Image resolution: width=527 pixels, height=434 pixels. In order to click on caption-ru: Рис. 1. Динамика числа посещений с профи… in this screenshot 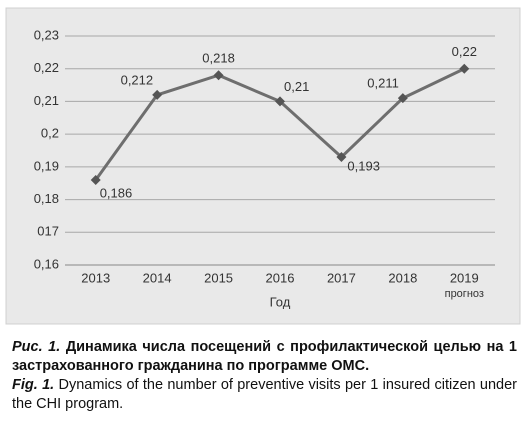, I will do `click(264, 357)`.